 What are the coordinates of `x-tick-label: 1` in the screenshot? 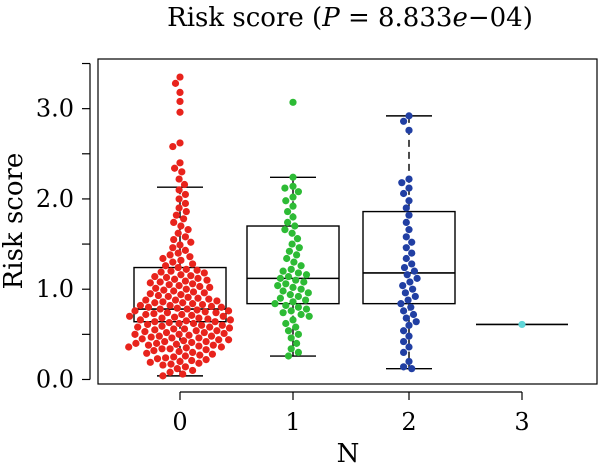 It's located at (292, 422).